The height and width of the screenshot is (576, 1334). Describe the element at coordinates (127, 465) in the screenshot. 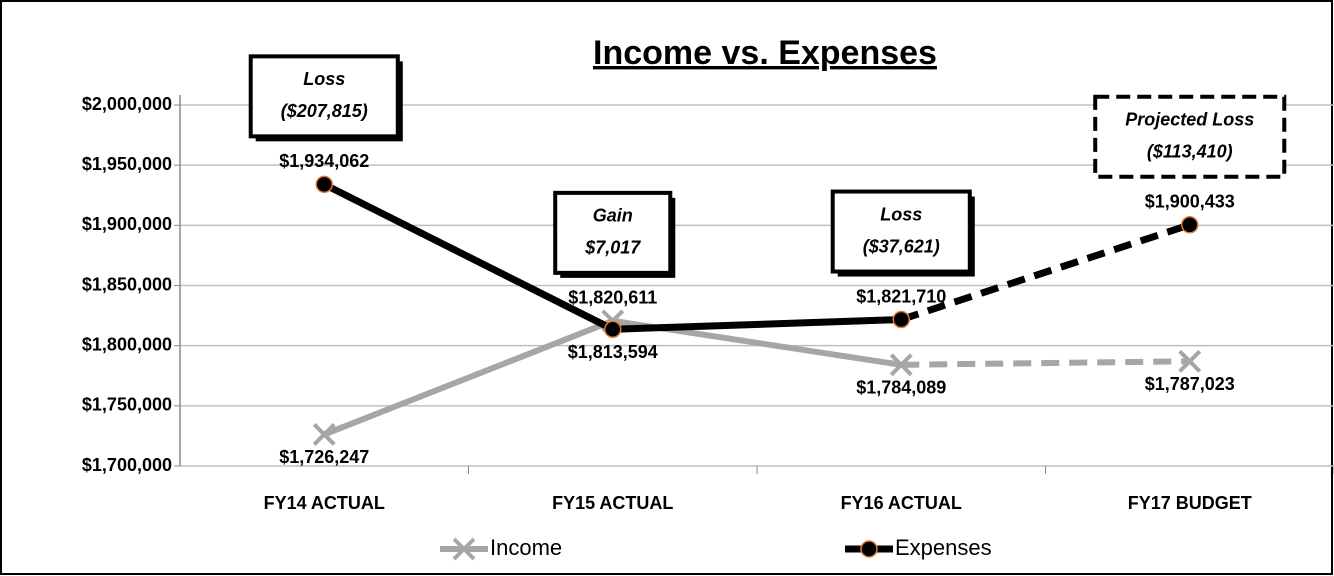

I see `y-tick-label: $1,700,000` at that location.